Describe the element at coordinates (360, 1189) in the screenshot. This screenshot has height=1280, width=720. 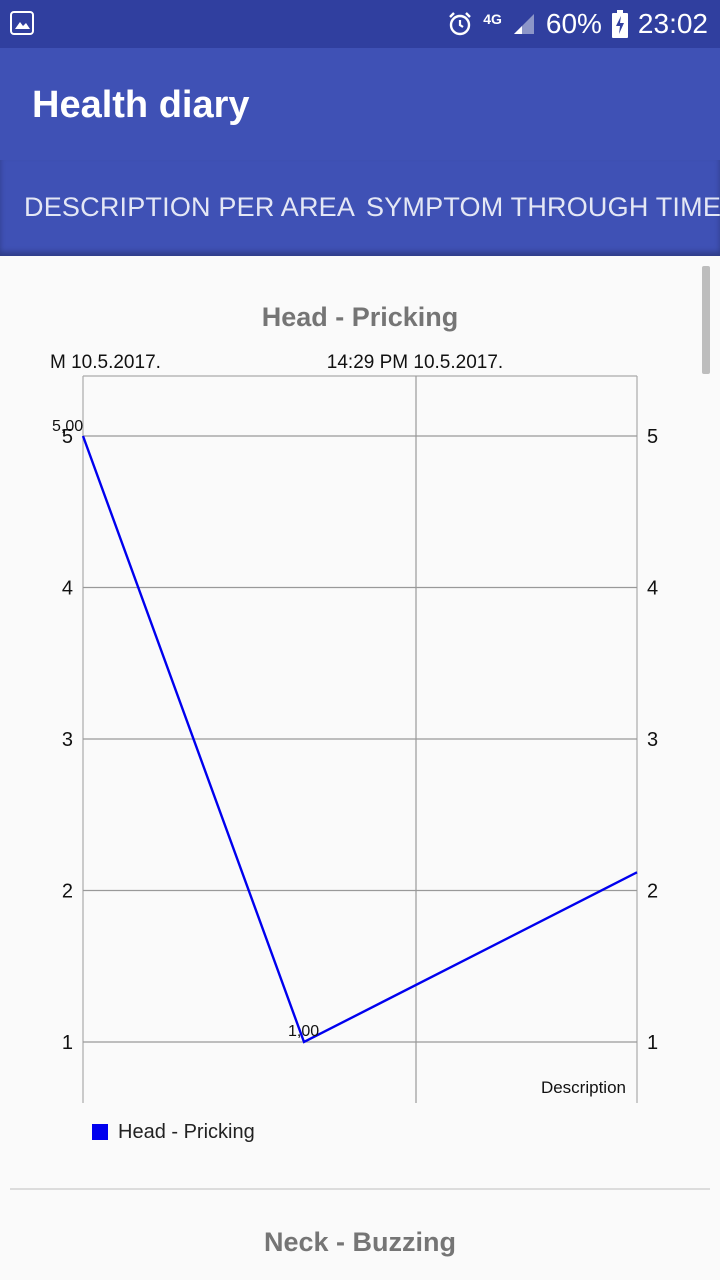
I see `chart-divider` at that location.